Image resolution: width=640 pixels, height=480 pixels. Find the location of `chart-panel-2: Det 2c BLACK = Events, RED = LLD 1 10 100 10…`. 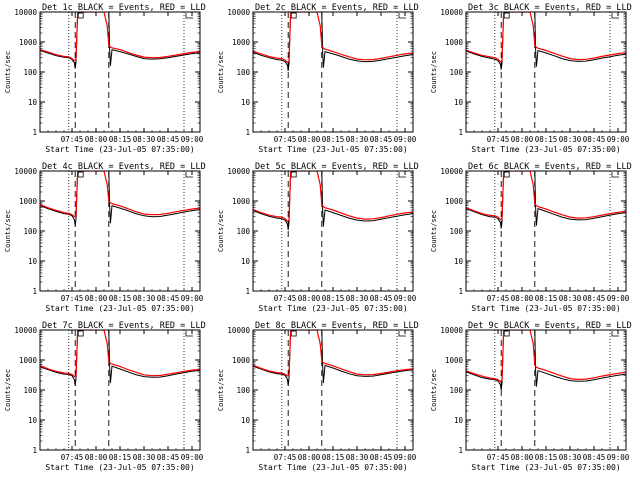

chart-panel-2: Det 2c BLACK = Events, RED = LLD 1 10 100 10… is located at coordinates (318, 78).